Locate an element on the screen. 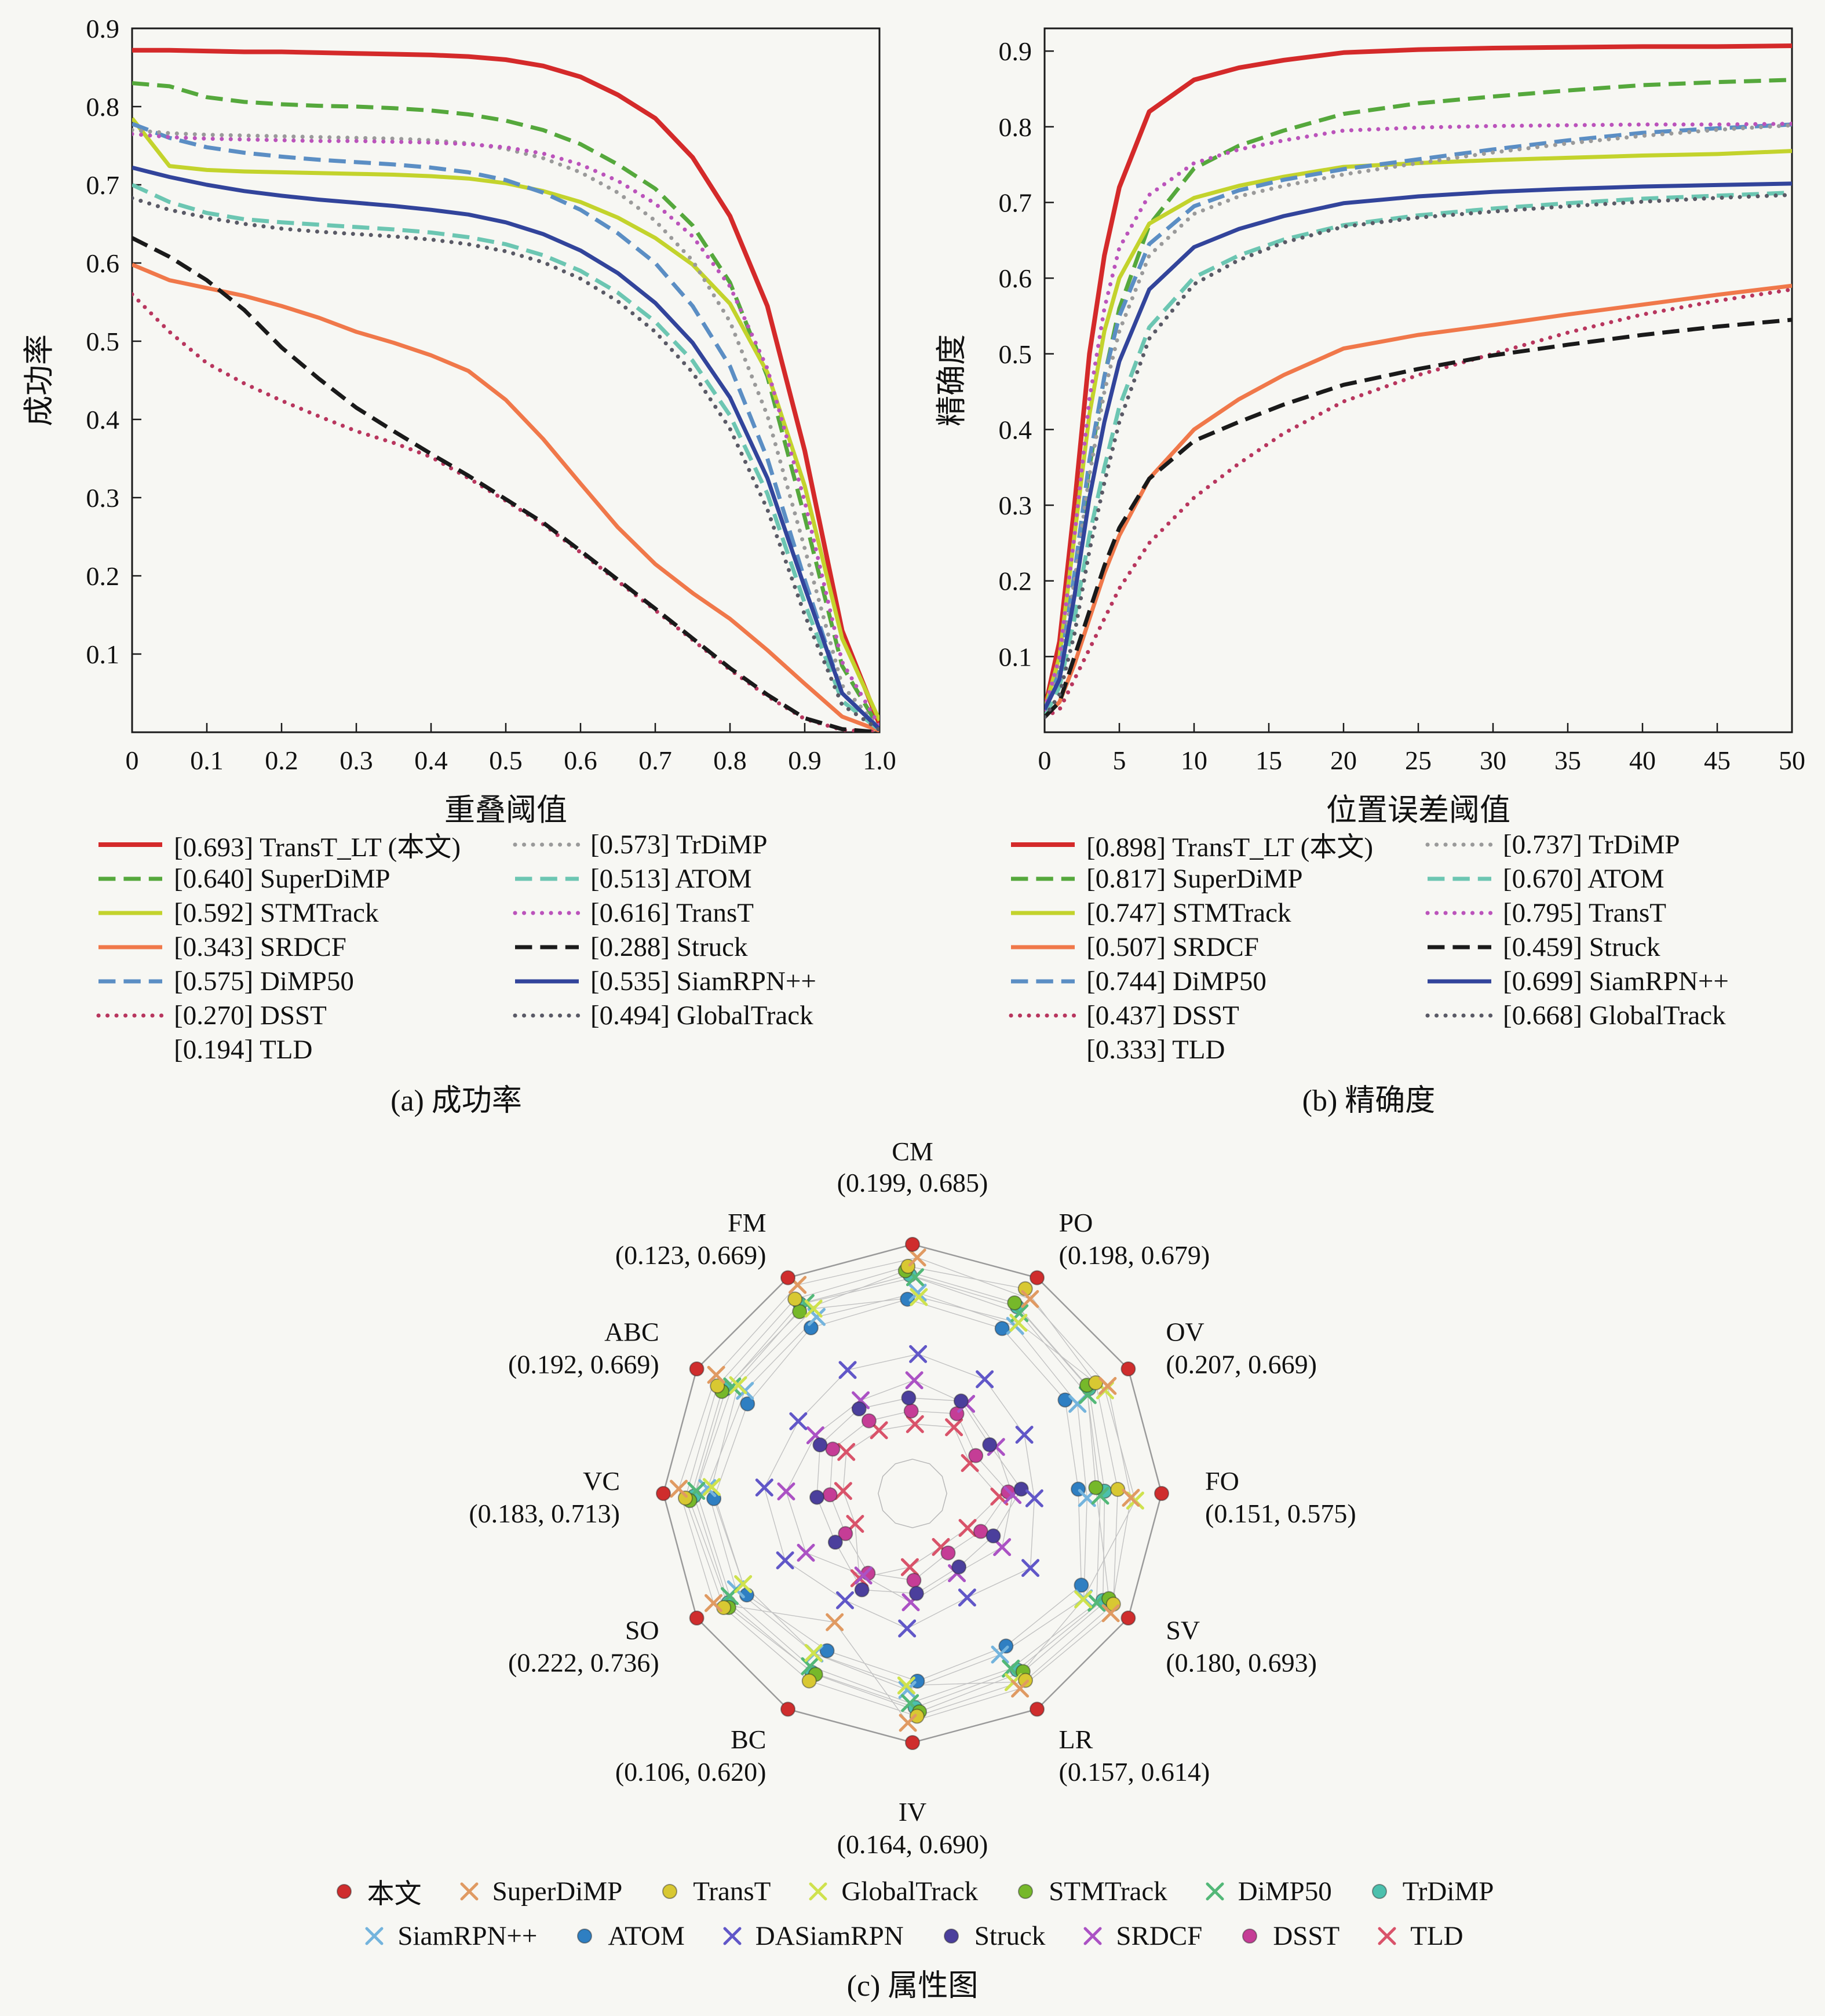 Image resolution: width=1825 pixels, height=2016 pixels. precision-curve-transt_lt is located at coordinates (1418, 377).